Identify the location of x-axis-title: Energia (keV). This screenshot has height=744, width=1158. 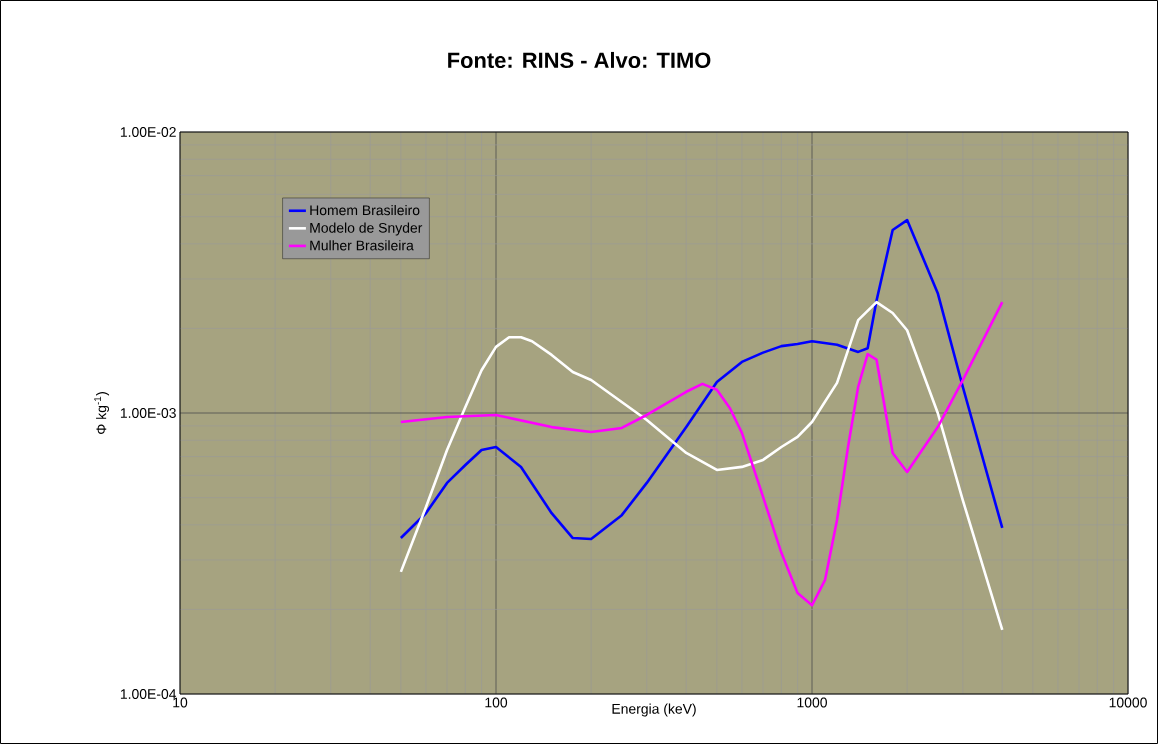
(654, 710).